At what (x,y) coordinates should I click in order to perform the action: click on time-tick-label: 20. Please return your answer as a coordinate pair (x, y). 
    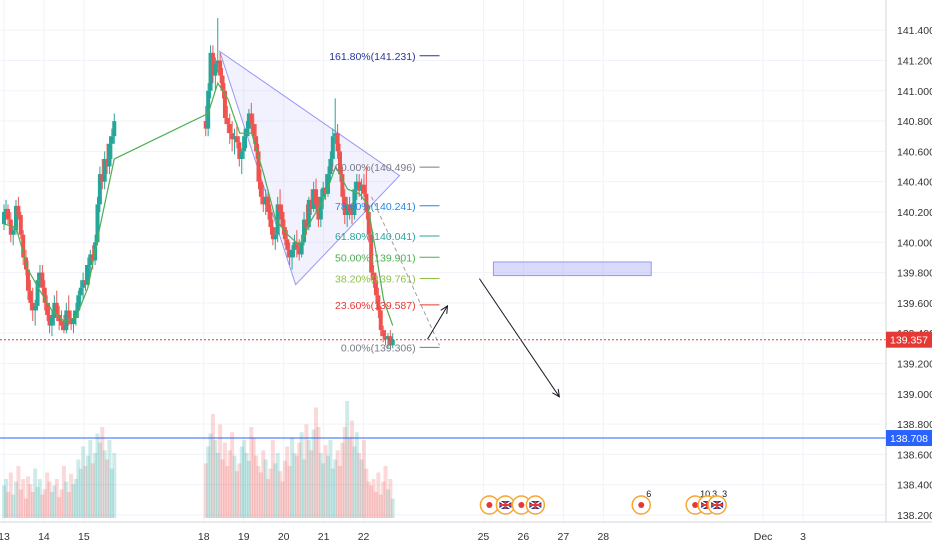
    Looking at the image, I should click on (284, 537).